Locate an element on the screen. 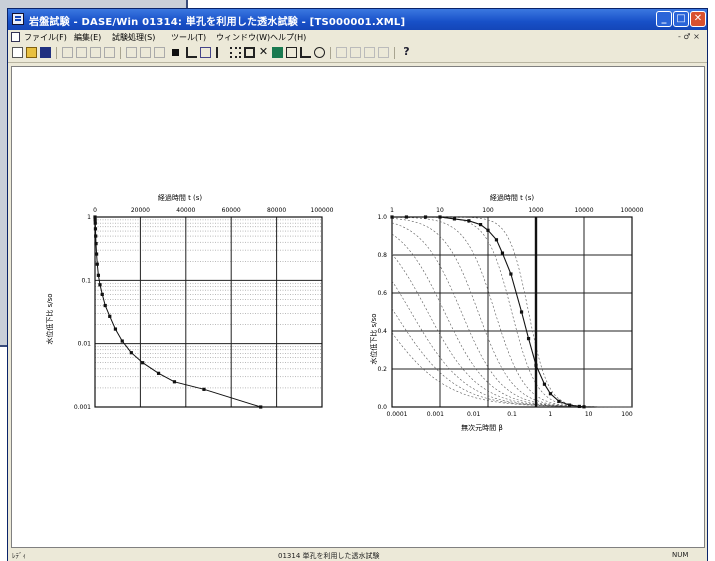 The height and width of the screenshot is (561, 715). redo-icon is located at coordinates (131, 52).